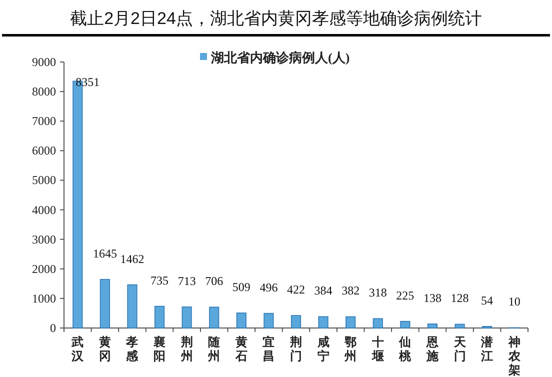  I want to click on data-label: 496, so click(269, 287).